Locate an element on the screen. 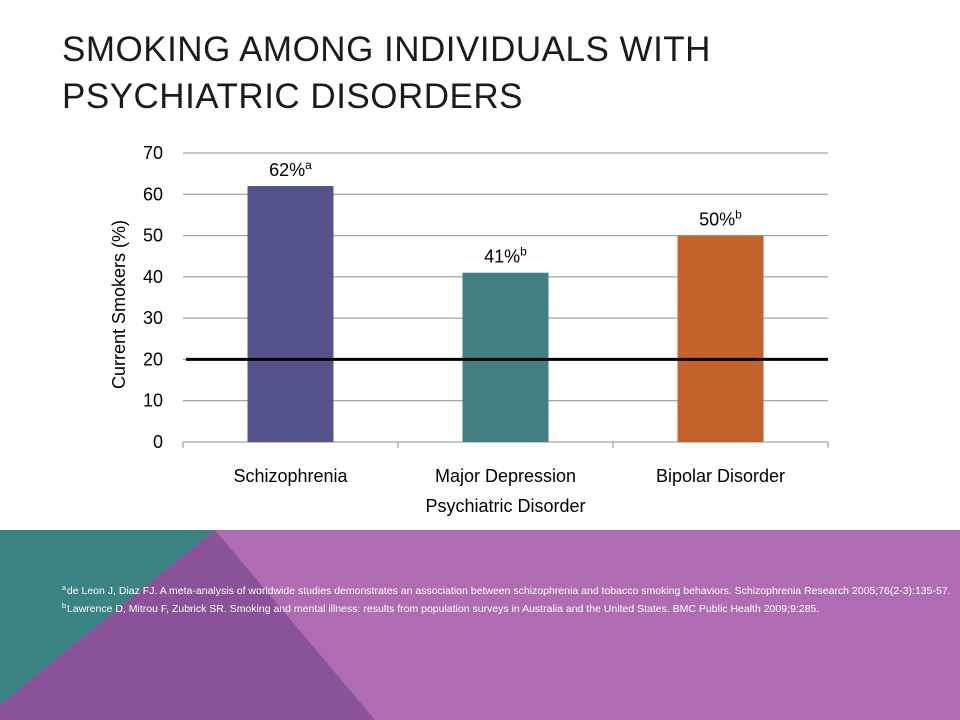 This screenshot has height=720, width=960. y-tick-label: 40 is located at coordinates (153, 277).